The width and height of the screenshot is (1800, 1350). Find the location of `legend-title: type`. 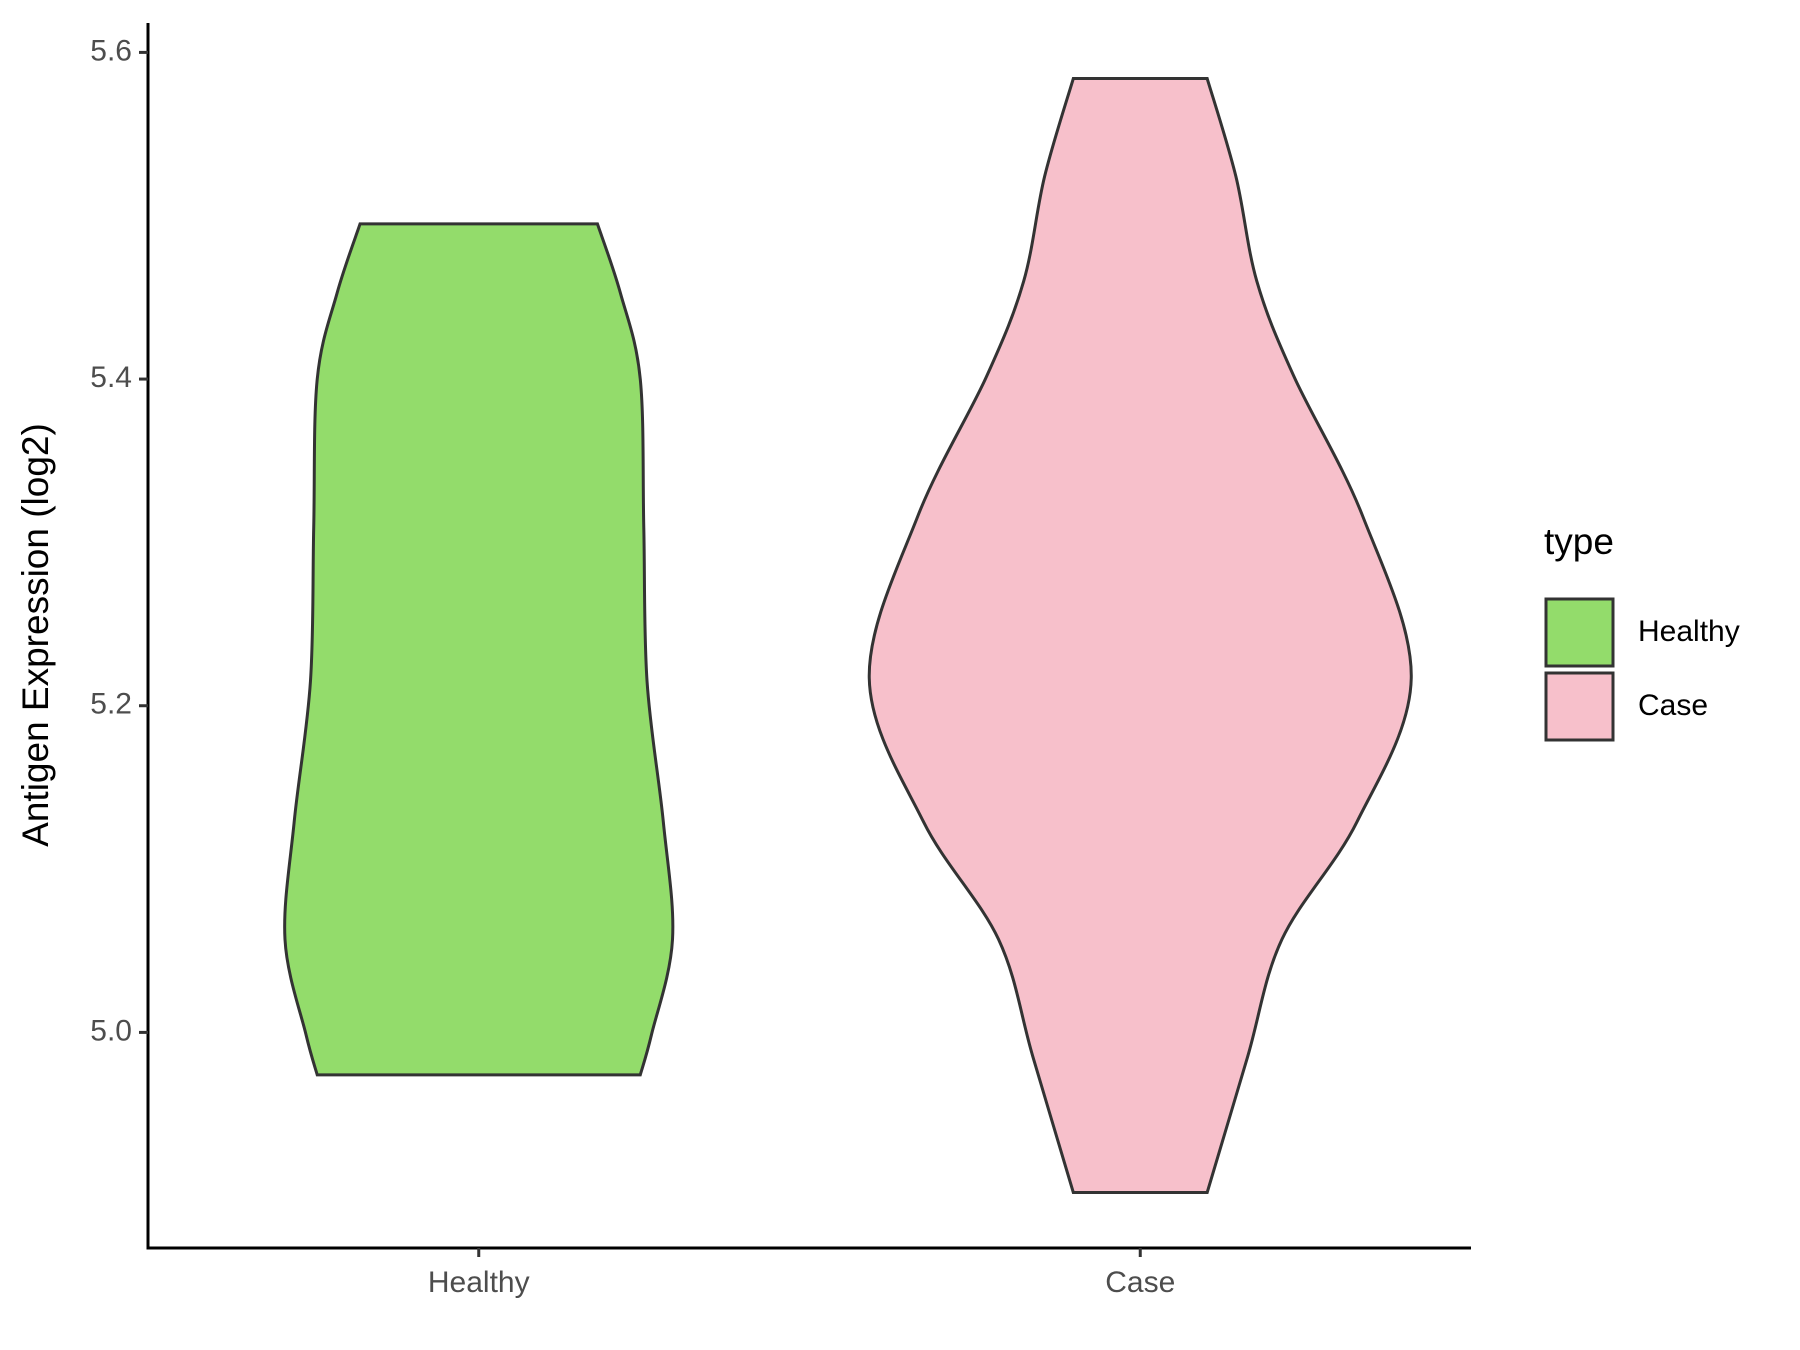

legend-title: type is located at coordinates (1579, 541).